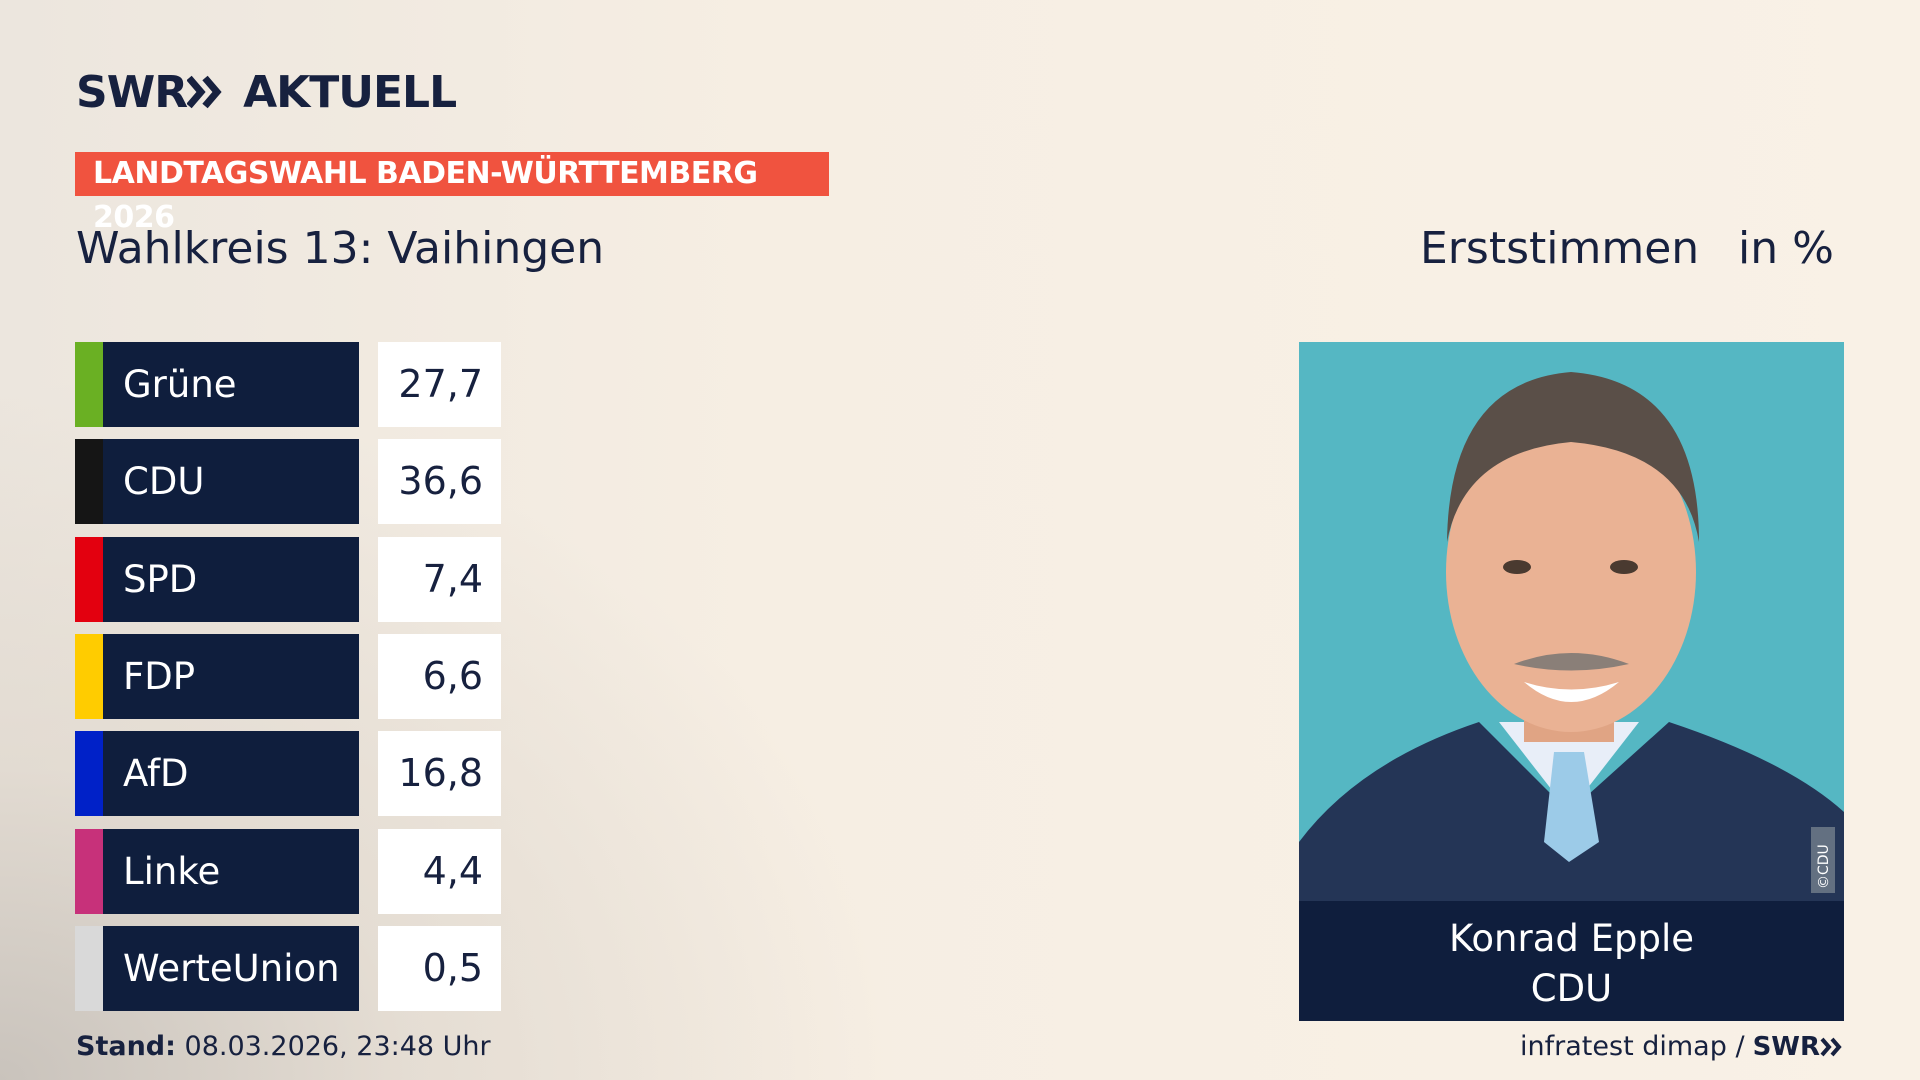 The height and width of the screenshot is (1080, 1920). What do you see at coordinates (204, 92) in the screenshot?
I see `logo-chevrons` at bounding box center [204, 92].